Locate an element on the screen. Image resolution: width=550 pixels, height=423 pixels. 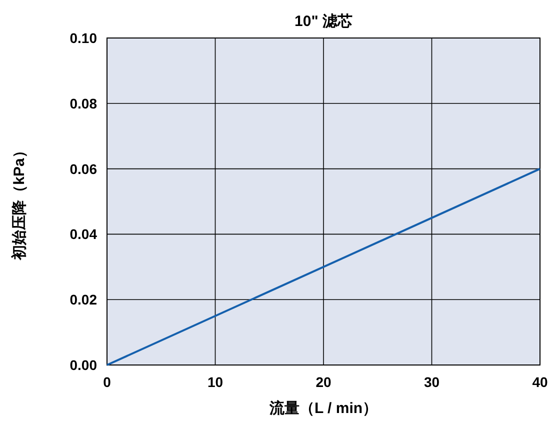
y-tick-label: 0.10 is located at coordinates (84, 38).